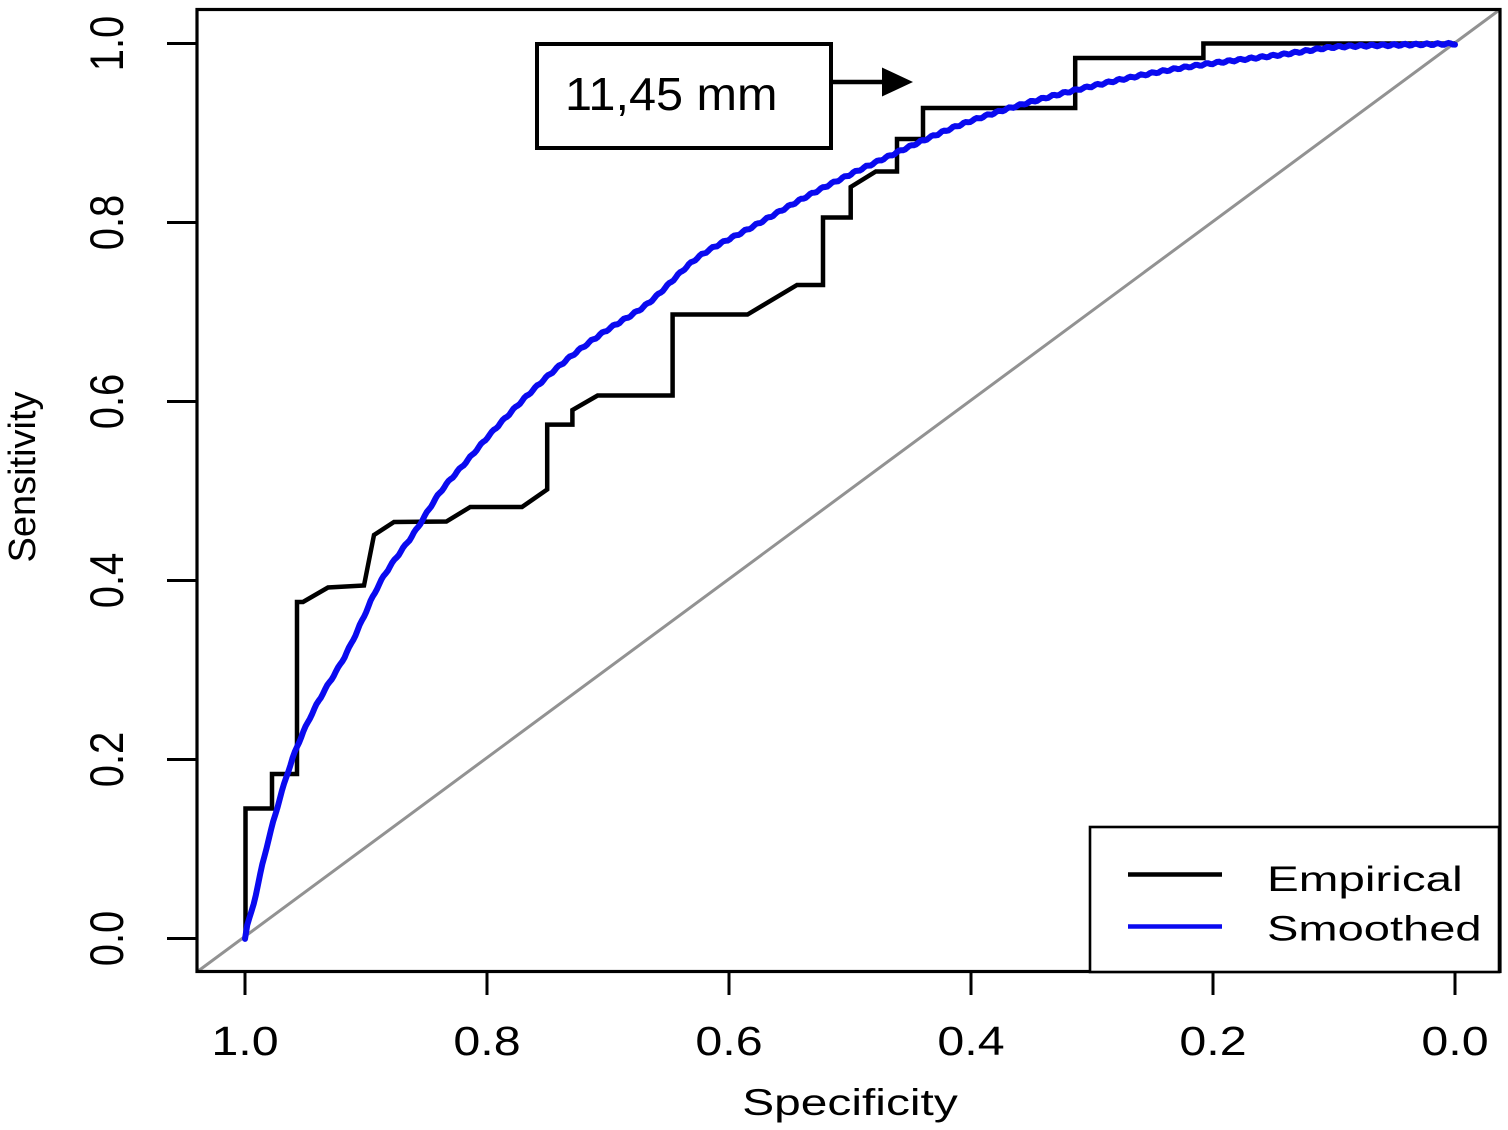 This screenshot has width=1508, height=1130. I want to click on svg-text: Empirical, so click(1365, 878).